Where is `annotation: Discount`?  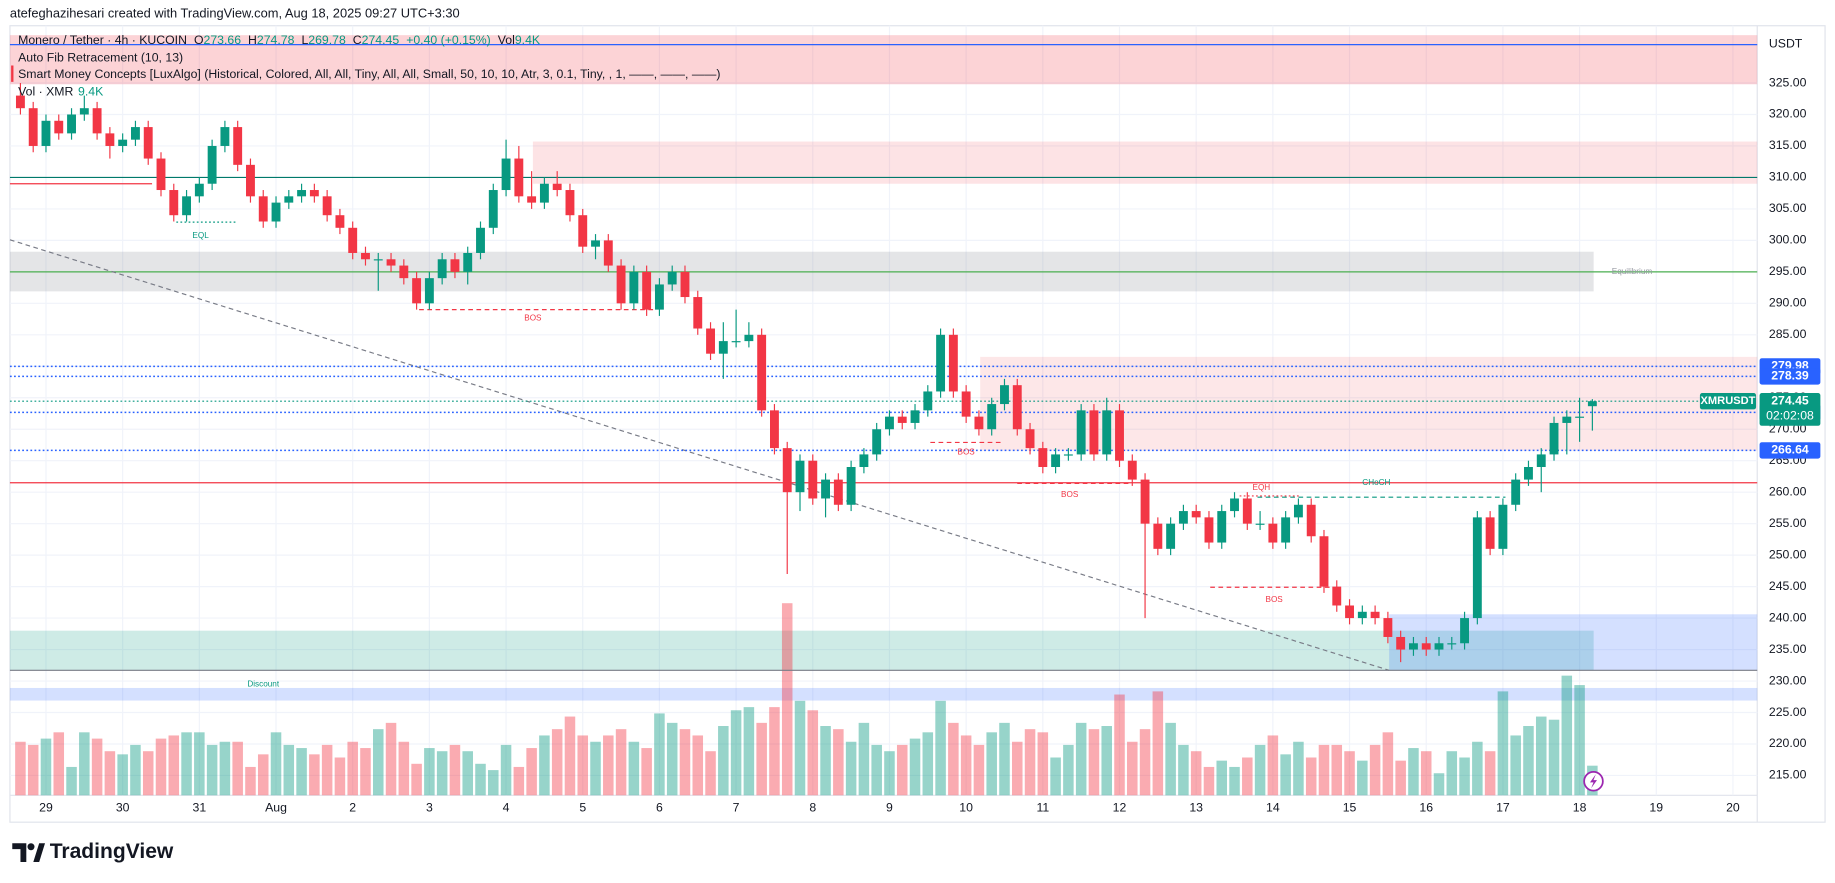
annotation: Discount is located at coordinates (263, 683).